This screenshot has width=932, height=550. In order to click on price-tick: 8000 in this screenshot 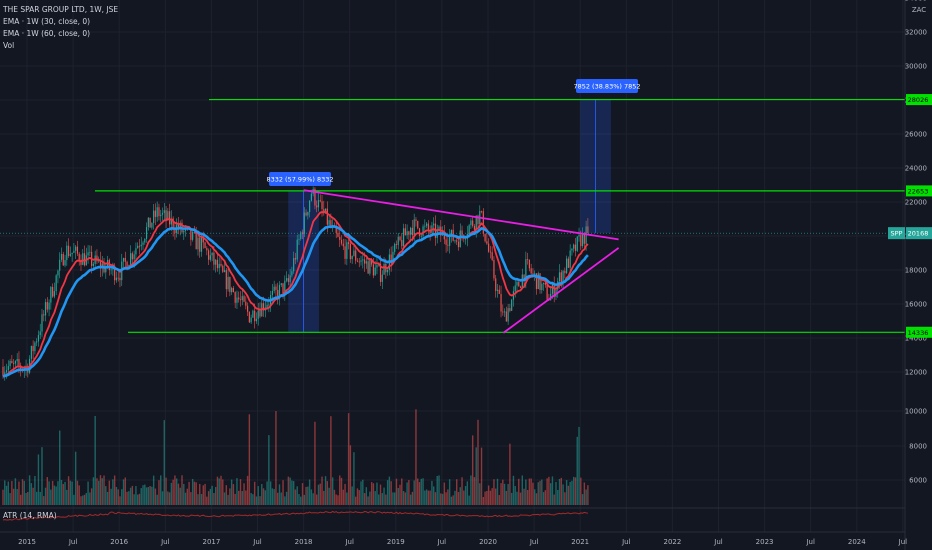, I will do `click(918, 447)`.